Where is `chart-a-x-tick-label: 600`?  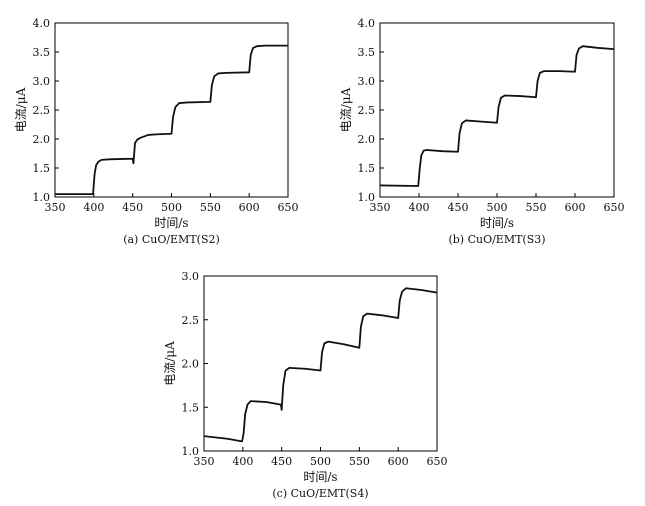 chart-a-x-tick-label: 600 is located at coordinates (249, 207).